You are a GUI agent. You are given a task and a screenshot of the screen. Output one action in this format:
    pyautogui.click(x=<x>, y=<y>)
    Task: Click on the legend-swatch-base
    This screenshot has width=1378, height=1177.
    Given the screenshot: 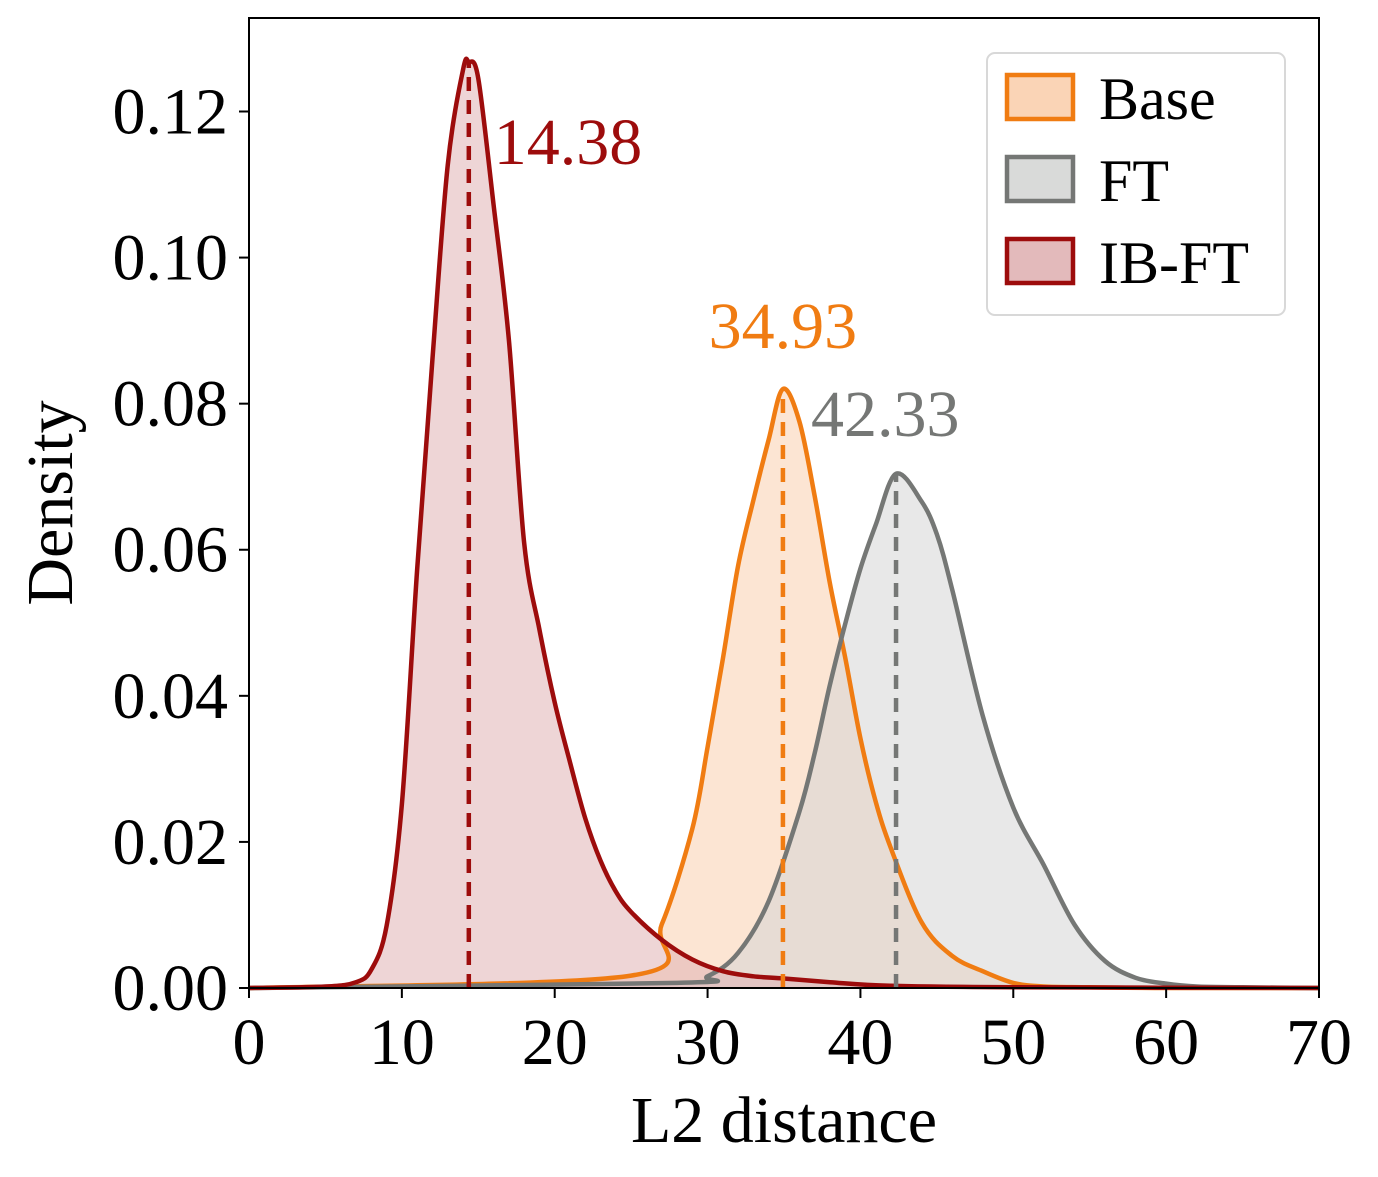 What is the action you would take?
    pyautogui.click(x=1040, y=97)
    